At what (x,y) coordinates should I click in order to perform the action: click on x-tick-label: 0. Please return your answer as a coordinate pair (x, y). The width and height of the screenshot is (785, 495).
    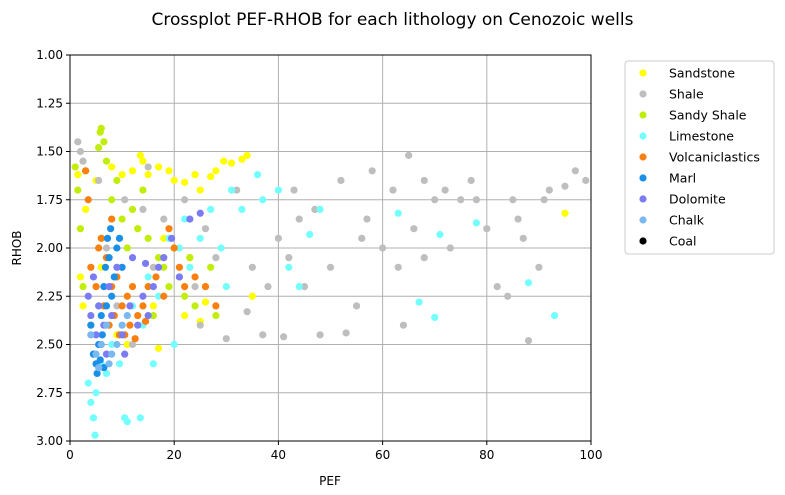
    Looking at the image, I should click on (70, 455).